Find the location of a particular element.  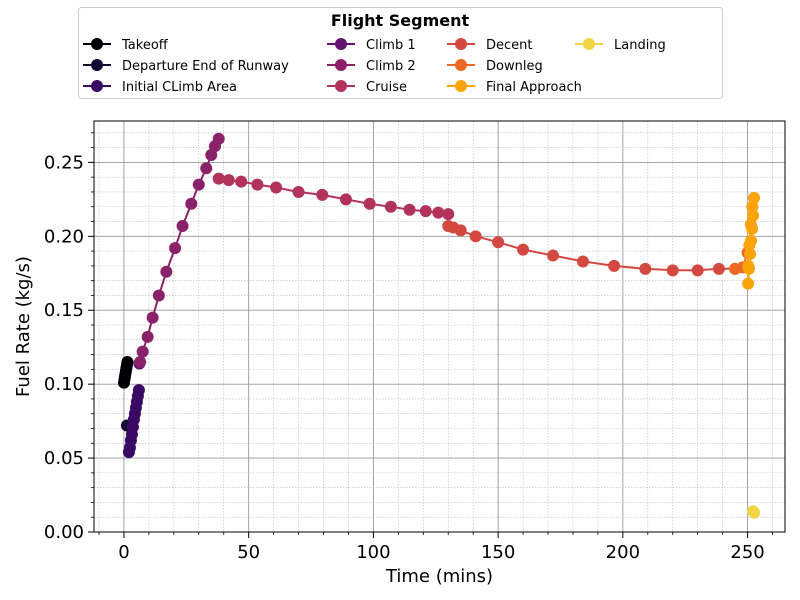

x-tick-label: 200 is located at coordinates (623, 552).